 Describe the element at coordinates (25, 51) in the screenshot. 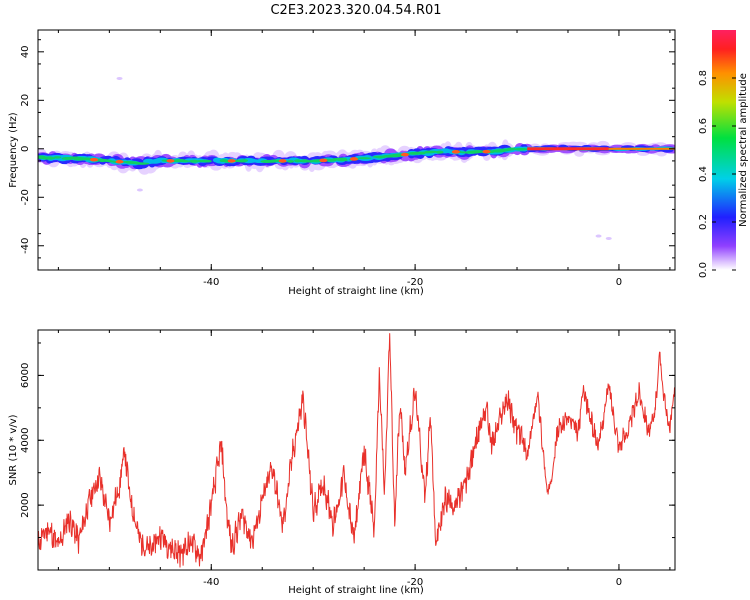

I see `y-tick-label: 40` at that location.